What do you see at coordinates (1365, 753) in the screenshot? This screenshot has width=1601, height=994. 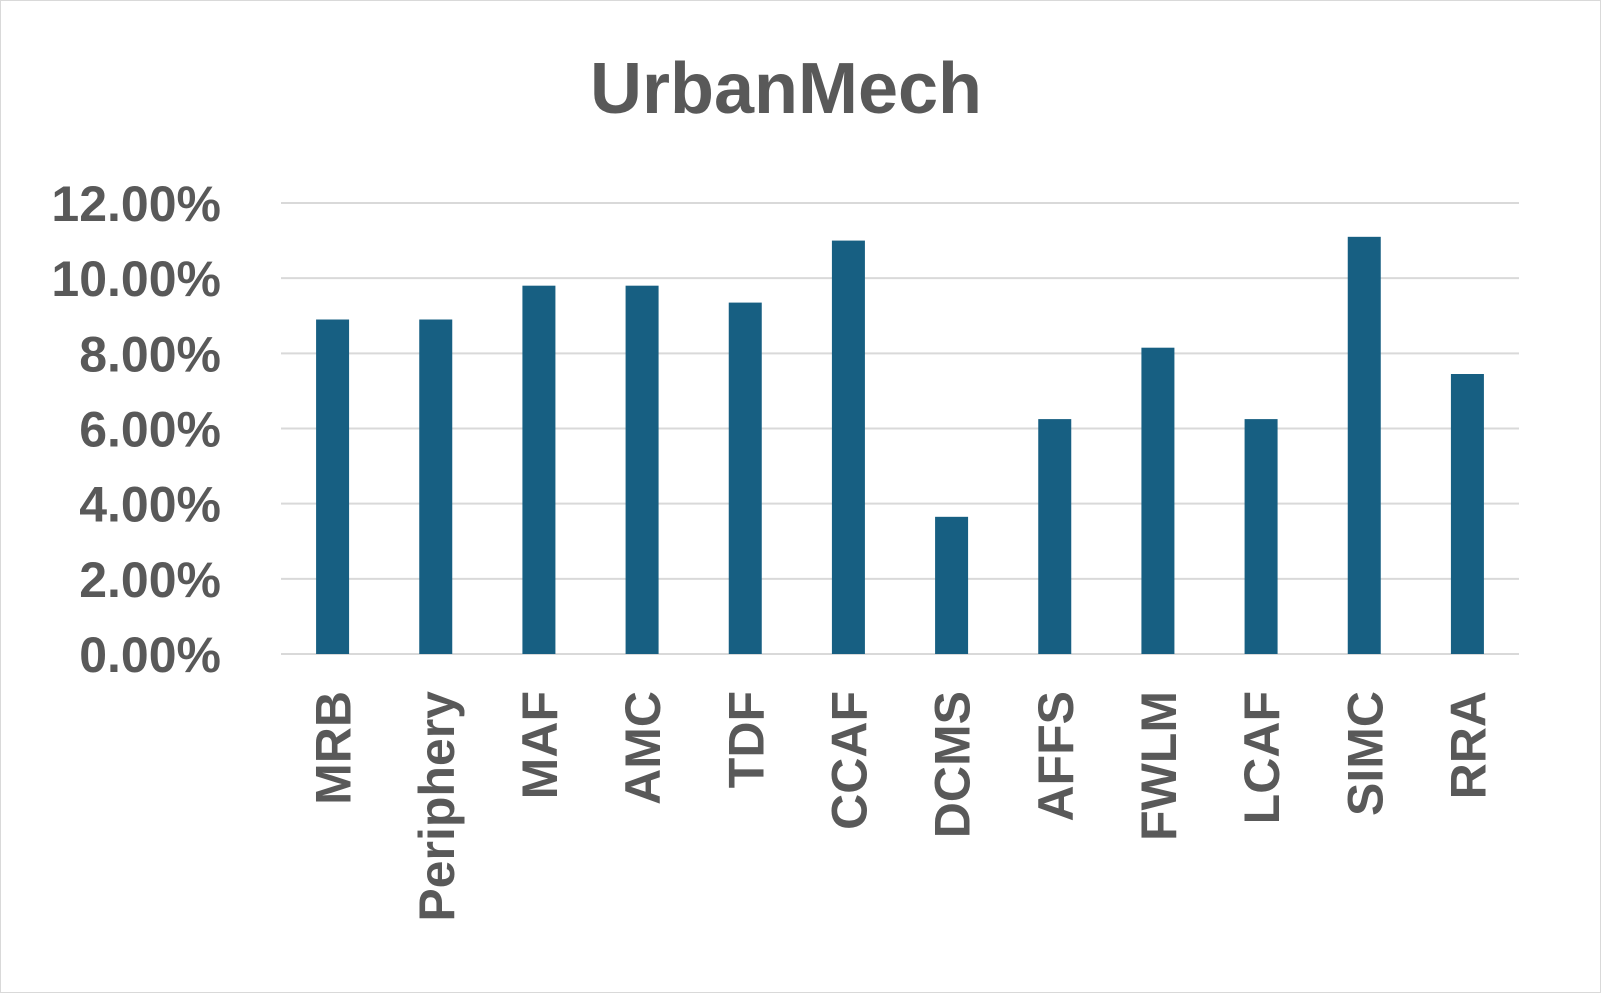 I see `x-category-label: SIMC` at bounding box center [1365, 753].